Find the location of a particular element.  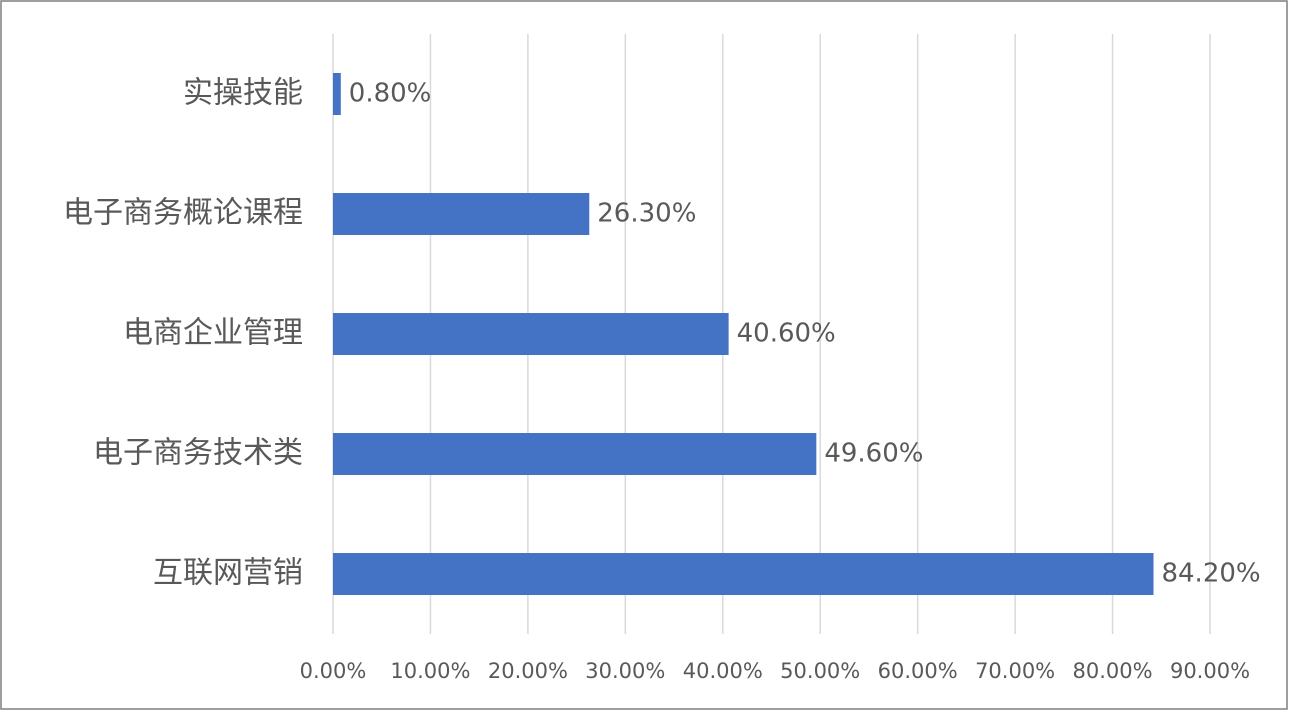

y-tick-label: 电商企业管理 is located at coordinates (213, 333).